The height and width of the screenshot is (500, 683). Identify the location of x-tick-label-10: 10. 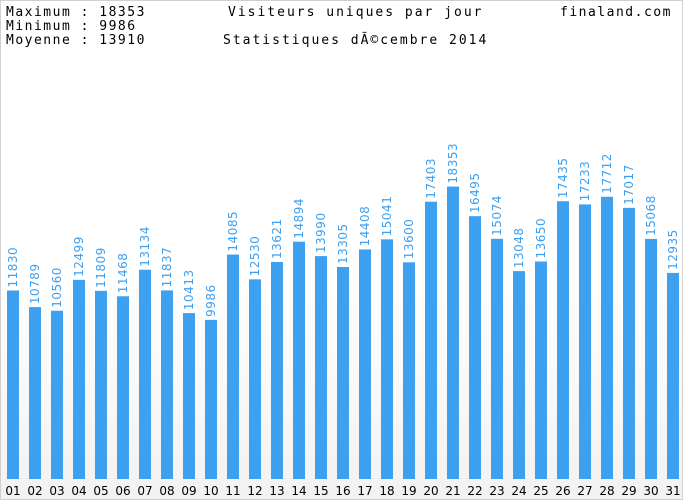
(210, 491).